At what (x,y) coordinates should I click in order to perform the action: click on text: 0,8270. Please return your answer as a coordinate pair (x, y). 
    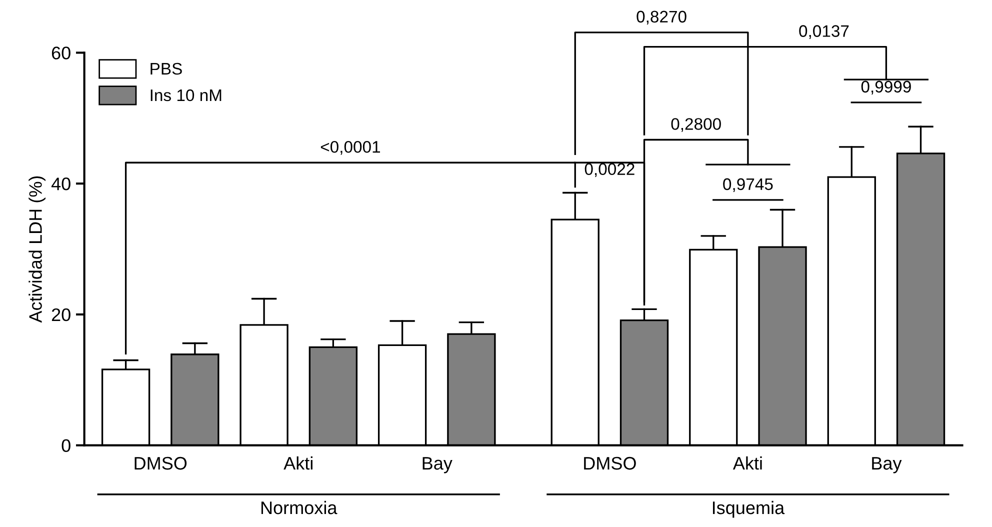
    Looking at the image, I should click on (661, 17).